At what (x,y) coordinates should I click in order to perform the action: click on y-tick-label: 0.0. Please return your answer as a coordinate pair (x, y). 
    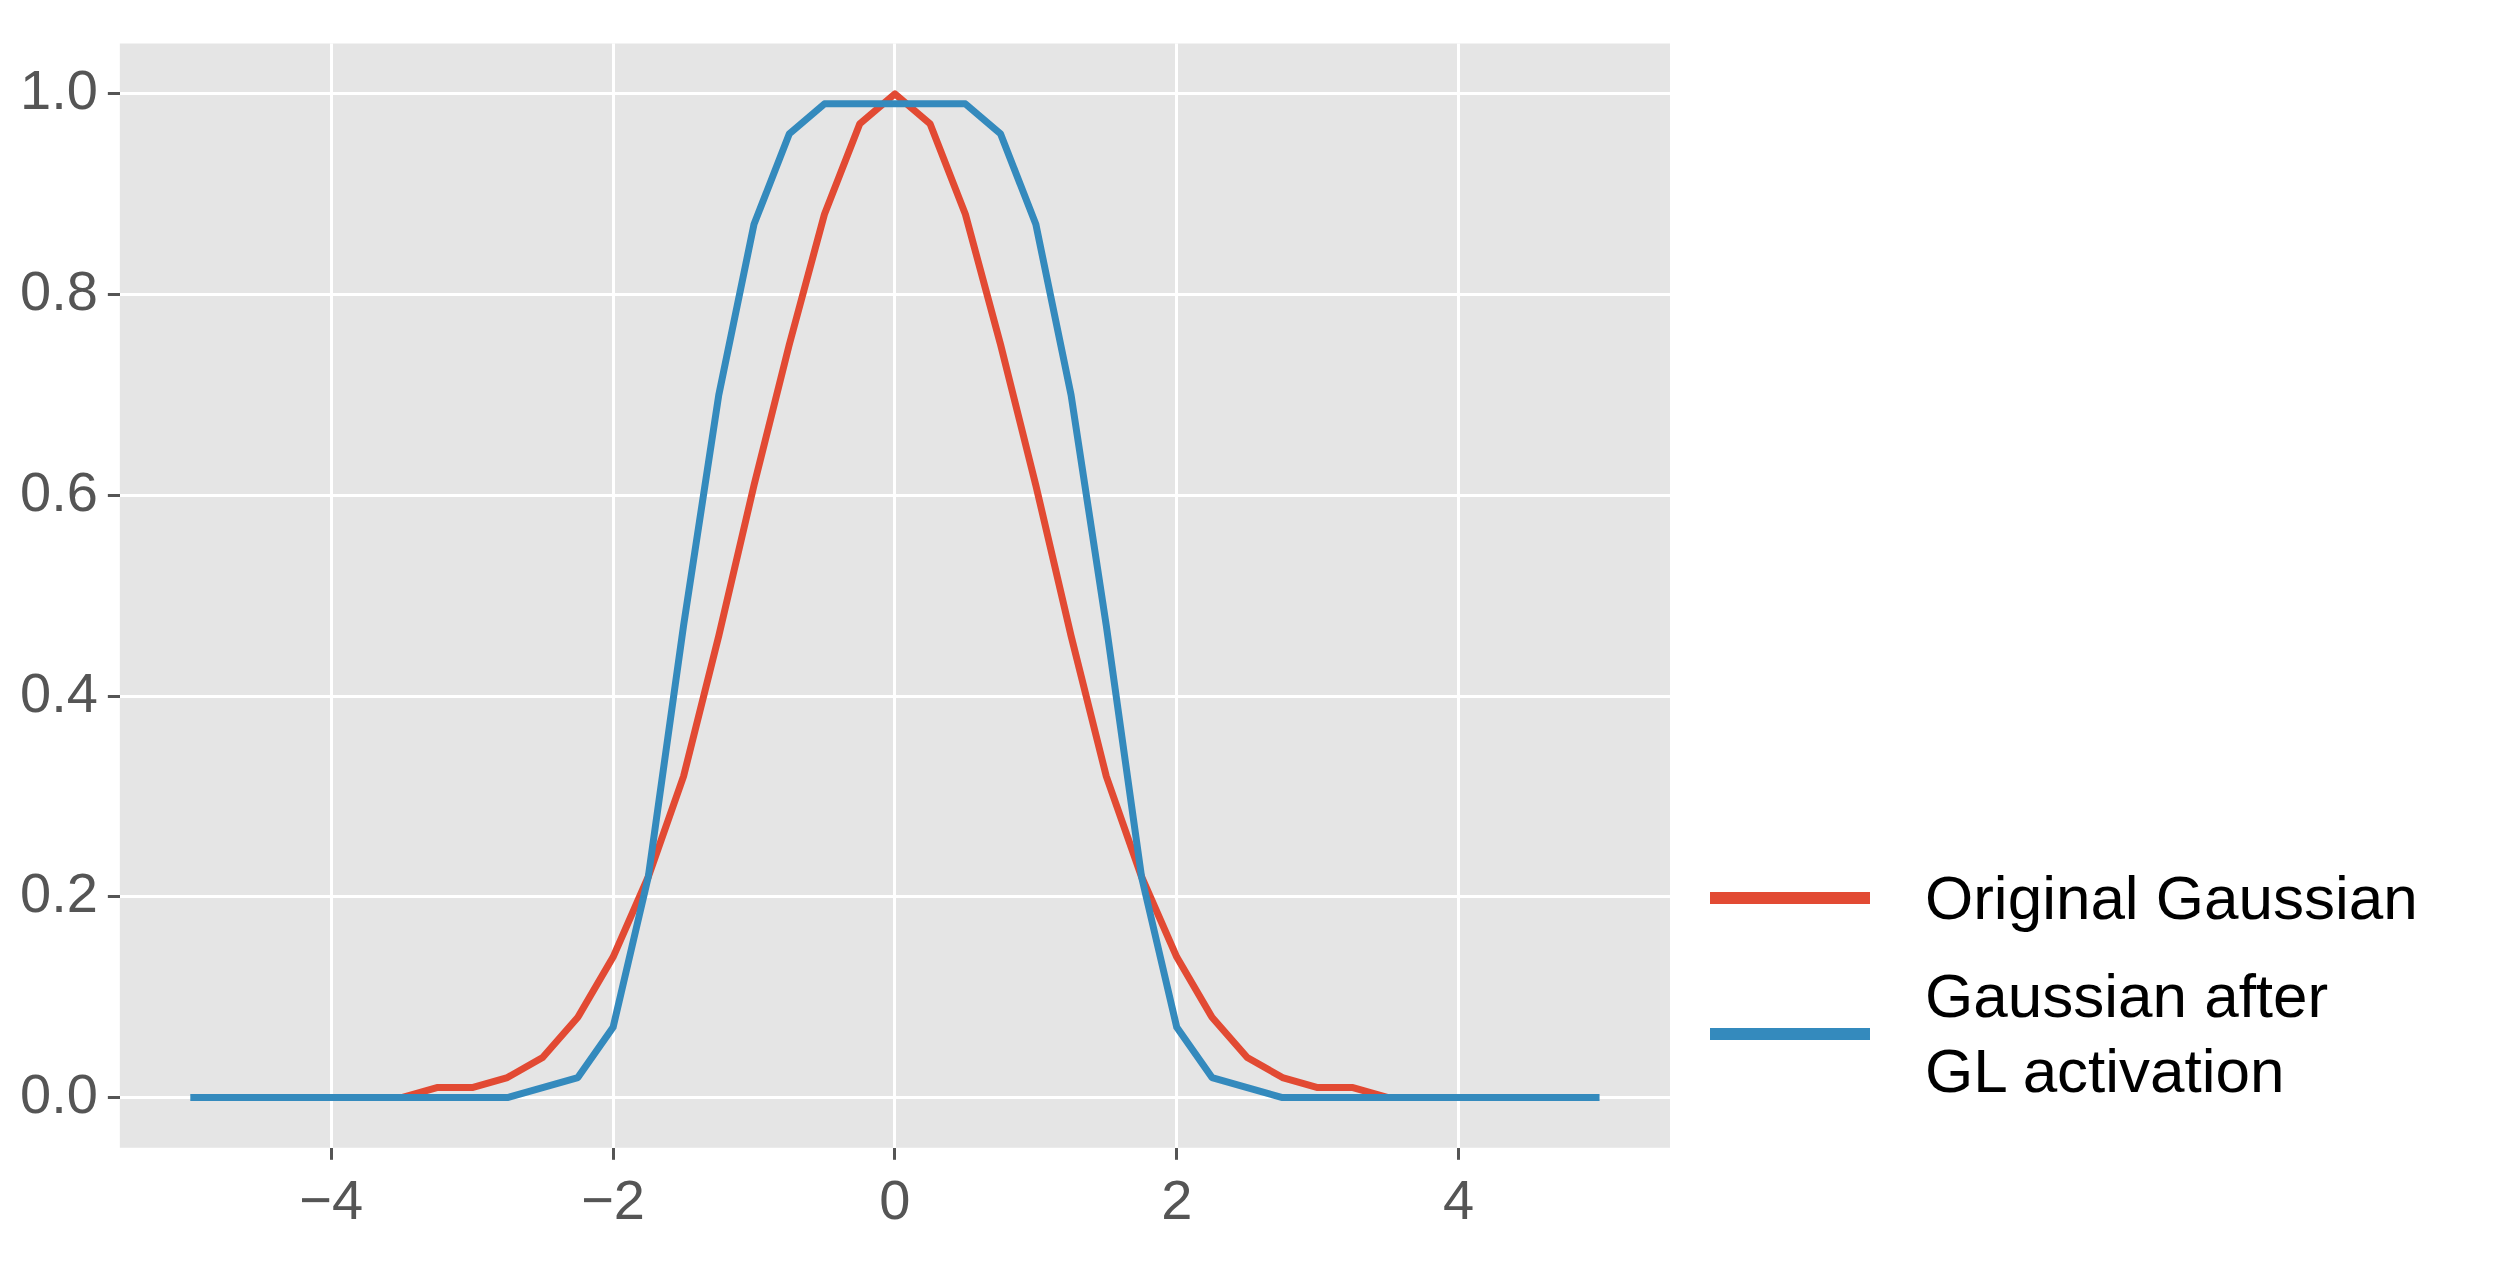
    Looking at the image, I should click on (58, 1094).